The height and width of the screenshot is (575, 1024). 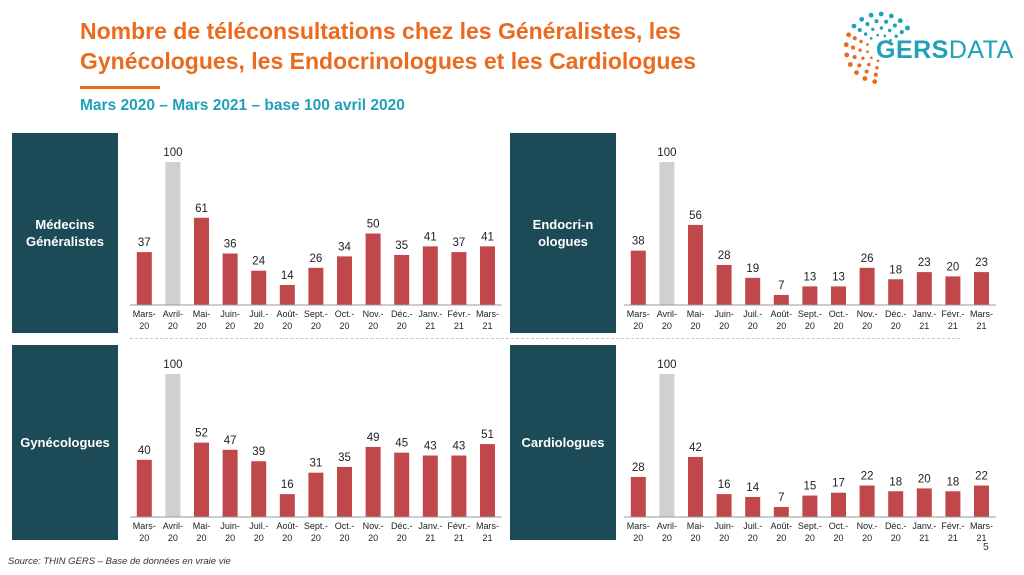 I want to click on data-label: 19, so click(x=752, y=269).